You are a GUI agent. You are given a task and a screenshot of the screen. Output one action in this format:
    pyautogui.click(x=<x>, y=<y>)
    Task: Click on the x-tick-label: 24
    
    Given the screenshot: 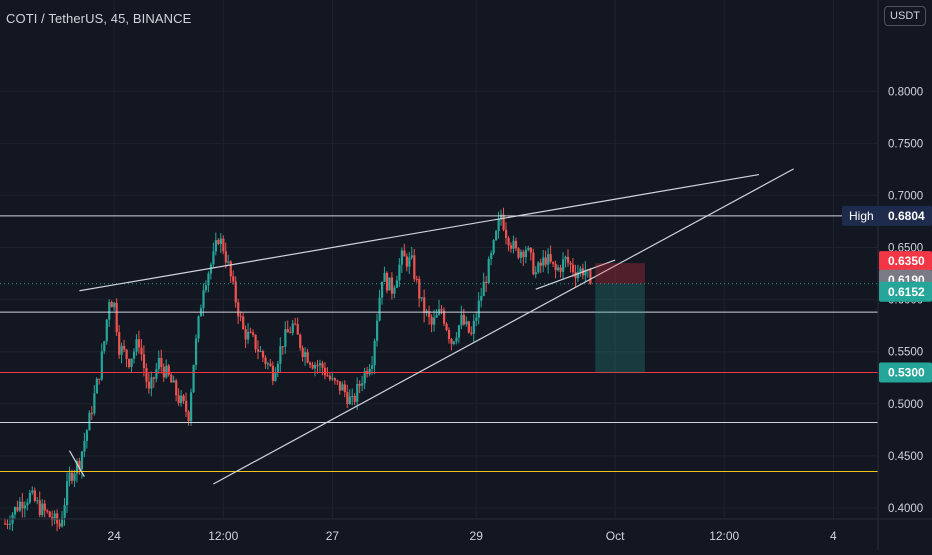 What is the action you would take?
    pyautogui.click(x=114, y=536)
    